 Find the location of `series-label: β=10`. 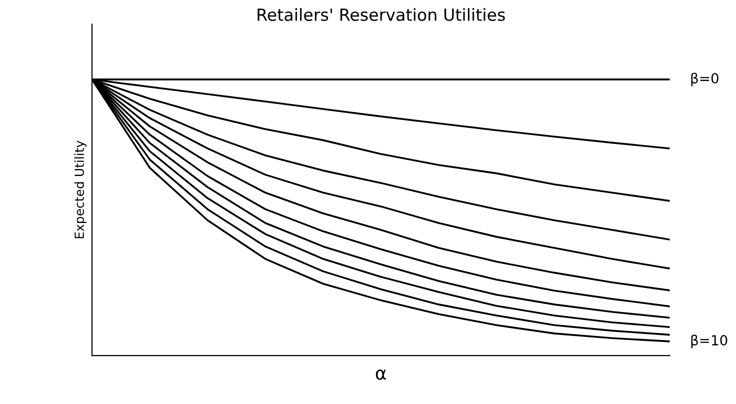

series-label: β=10 is located at coordinates (709, 341).